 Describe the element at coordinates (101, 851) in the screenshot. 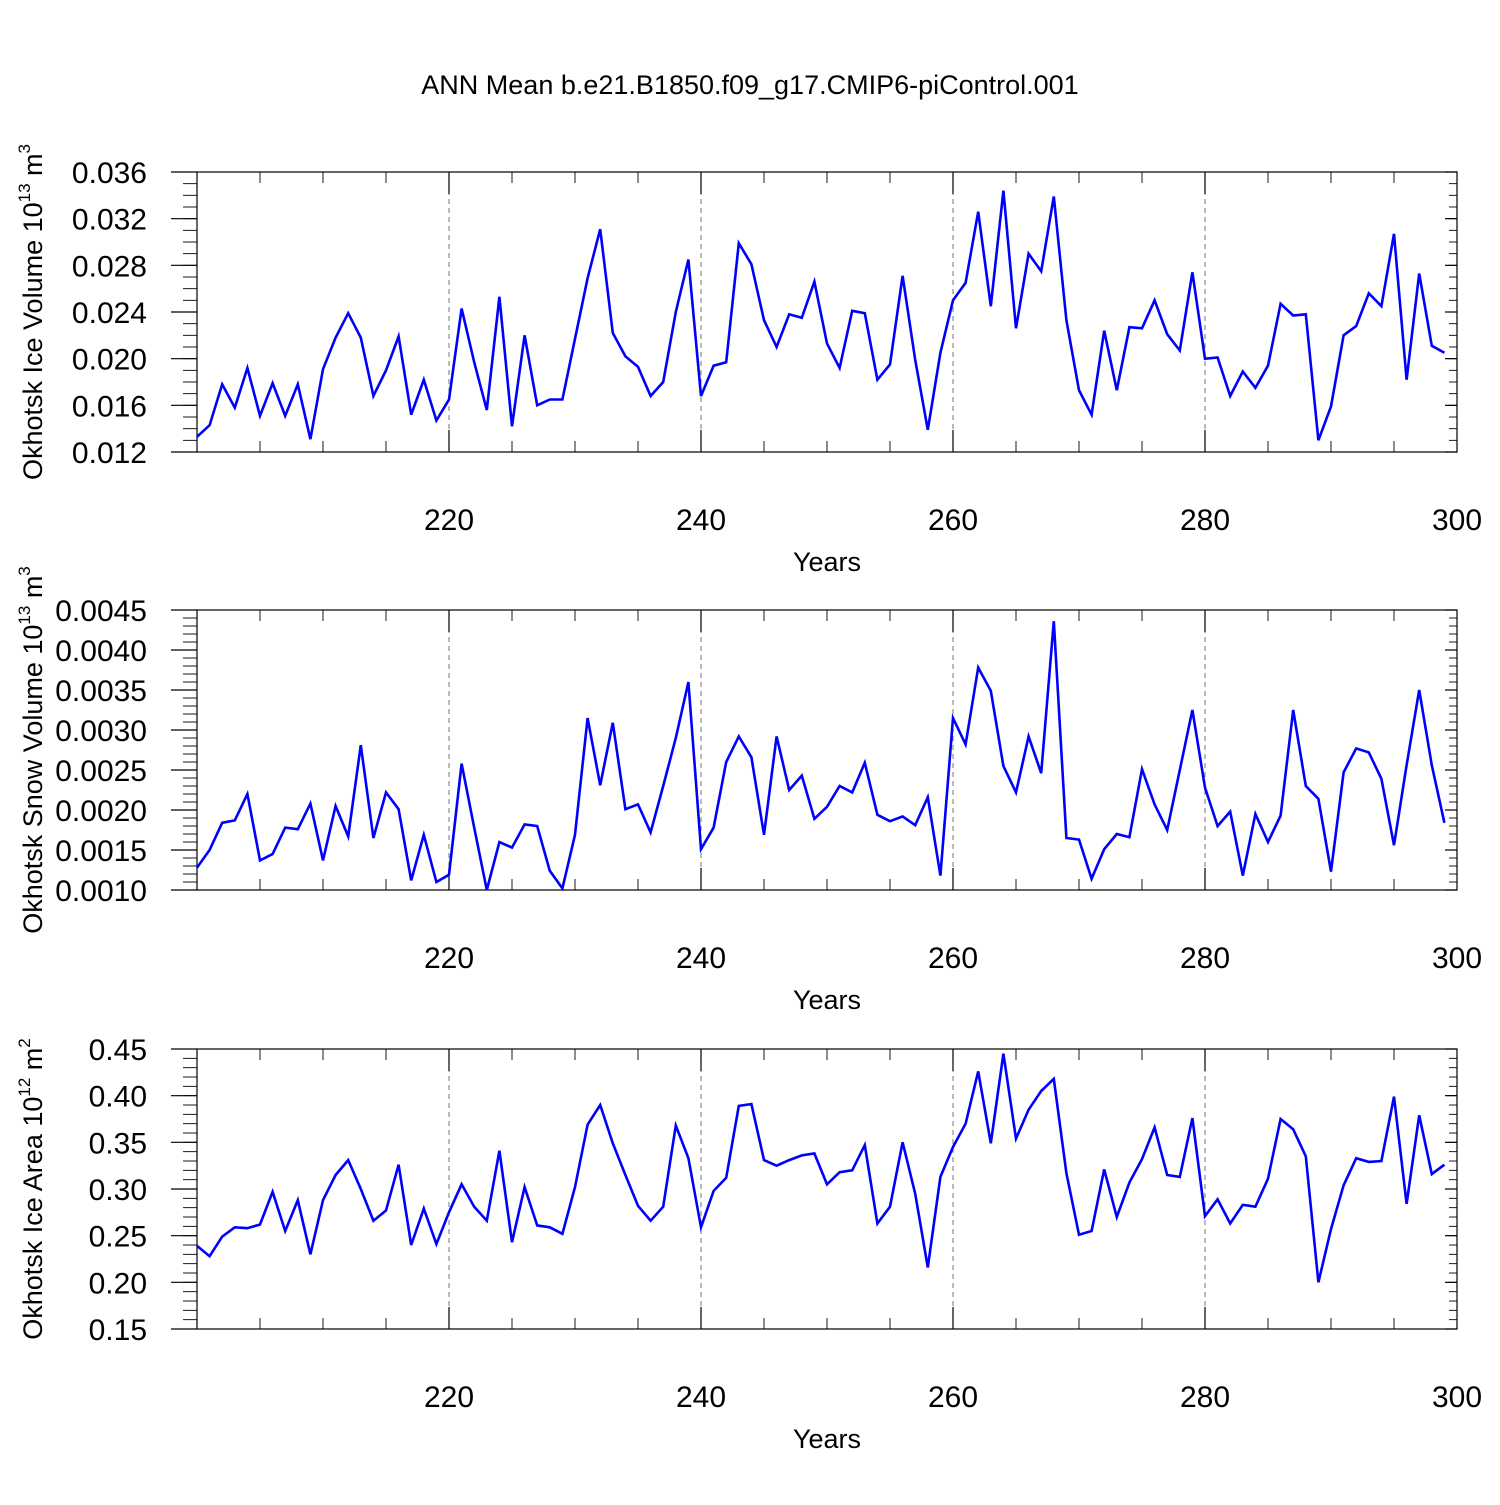

I see `y-tick-label: 0.0015` at that location.